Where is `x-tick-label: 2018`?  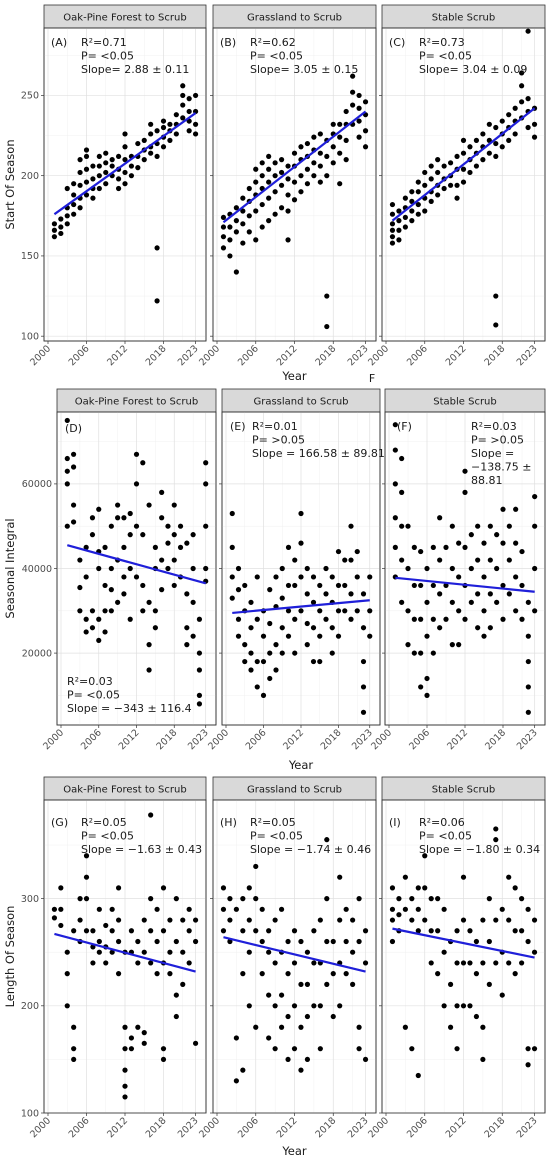
x-tick-label: 2018 is located at coordinates (325, 355).